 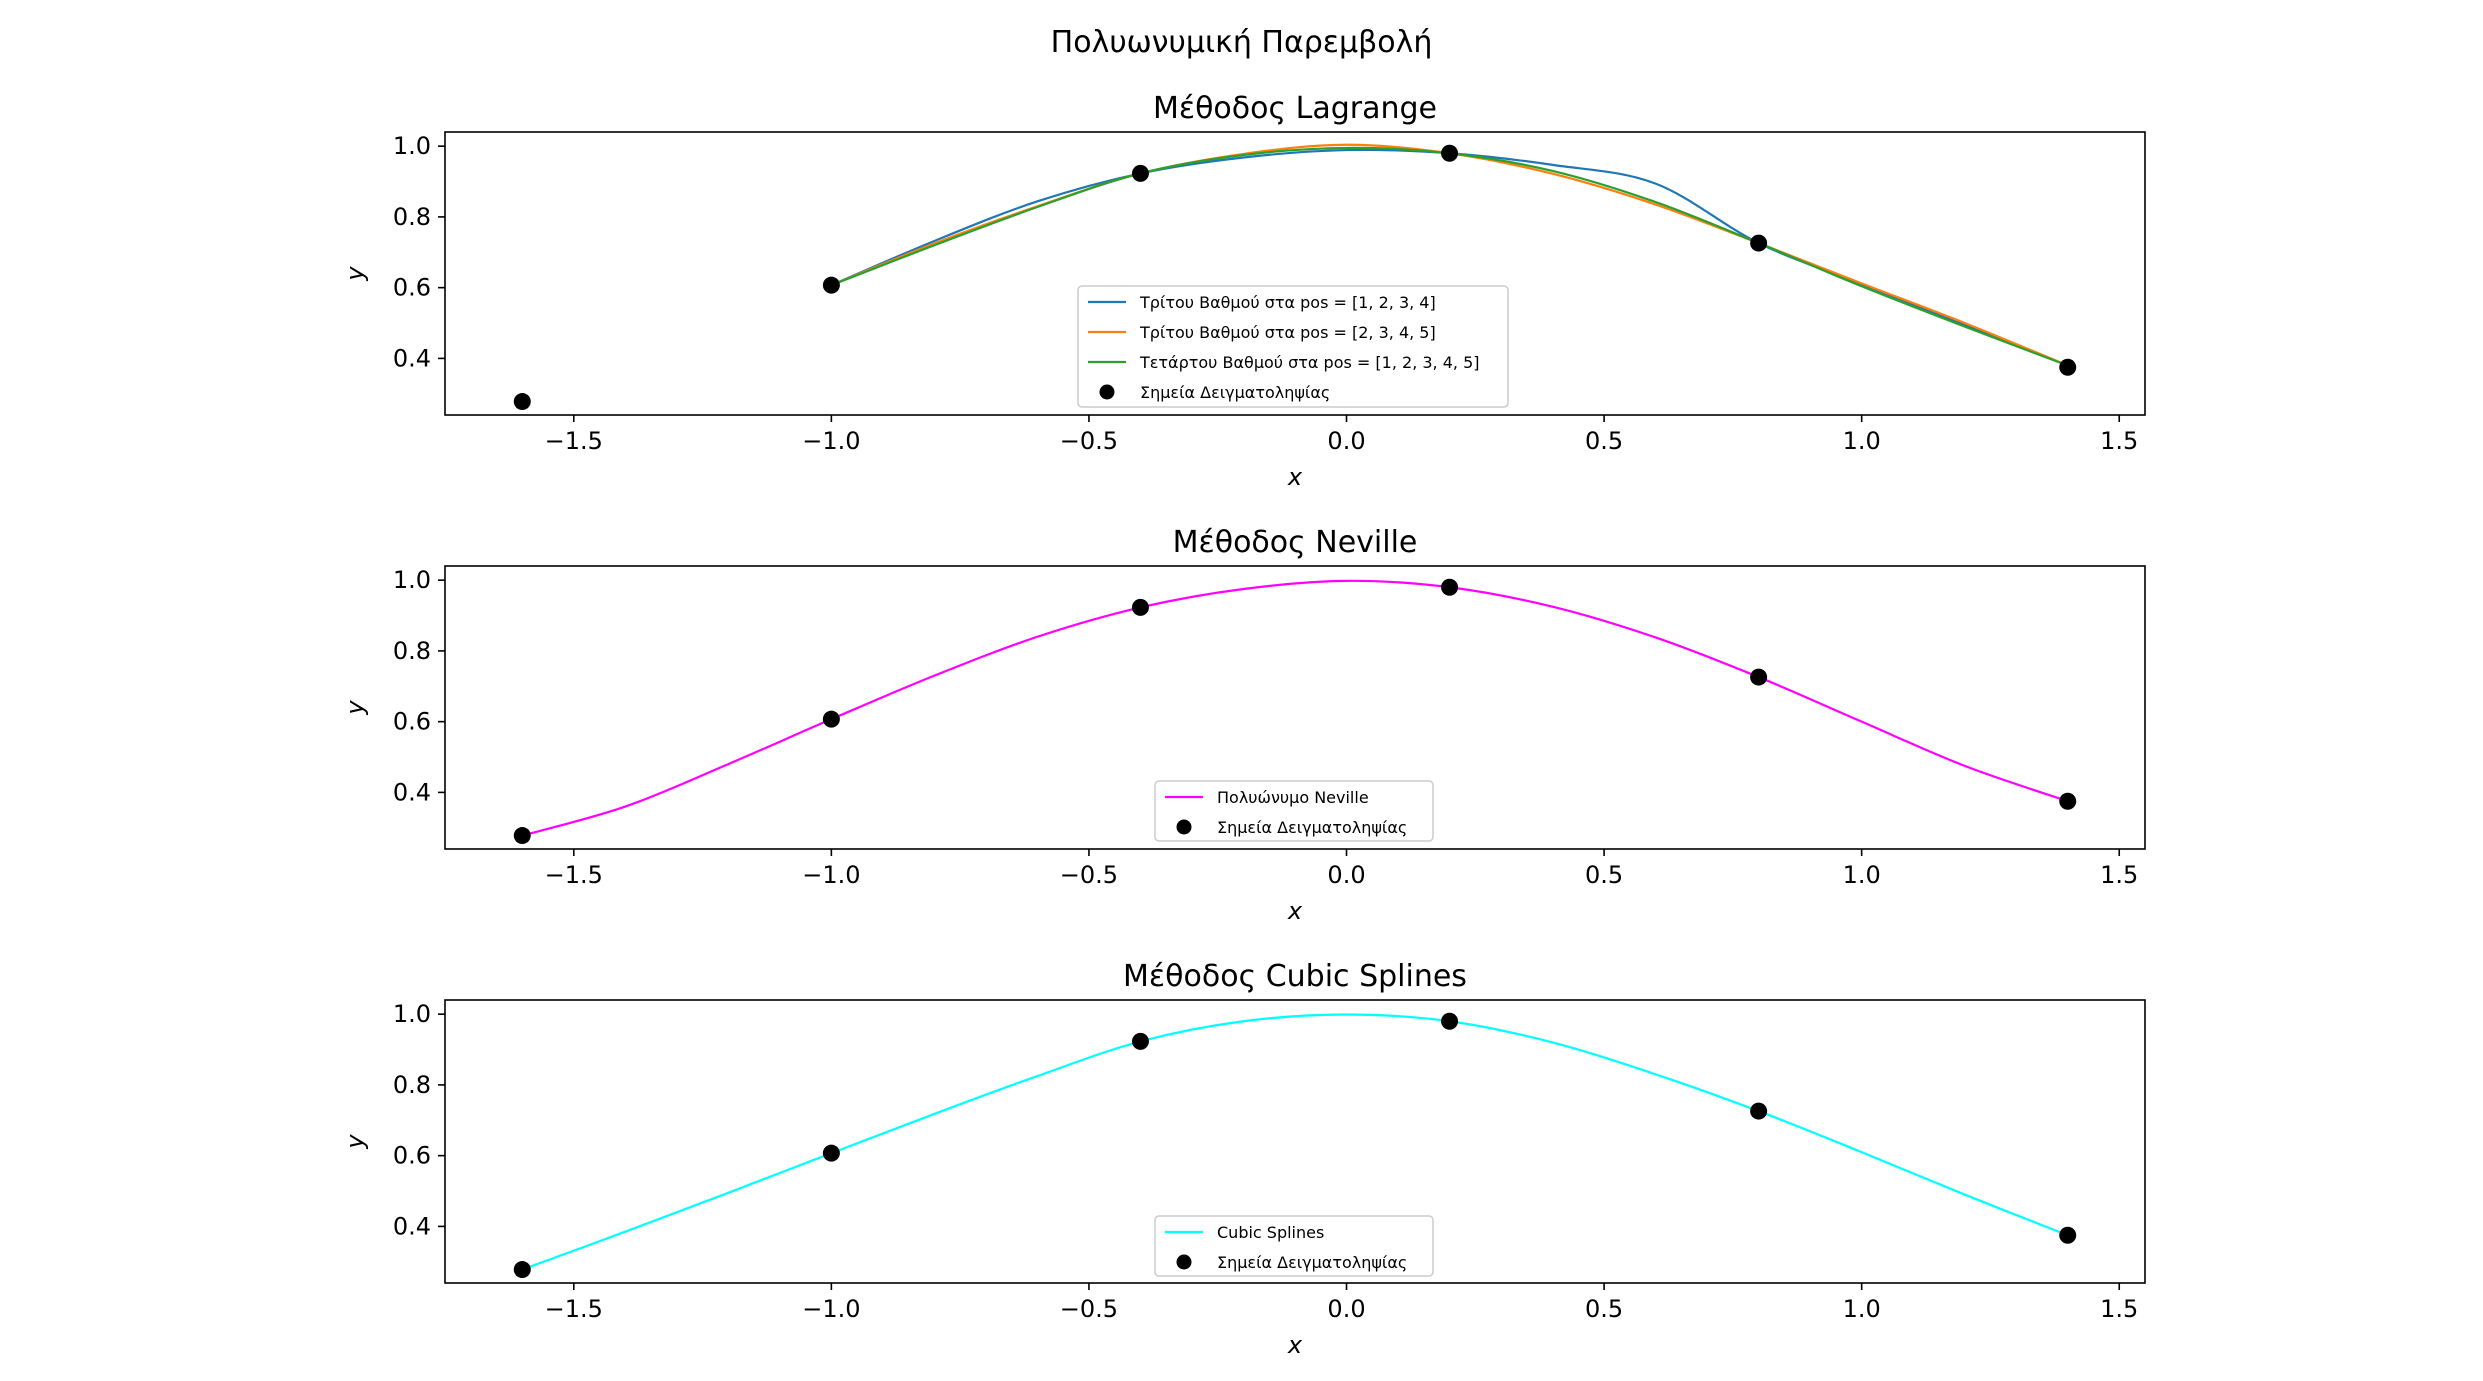 I want to click on legend: Πολυώνυμο Neville Σημεία Δειγματοληψίας, so click(x=1294, y=811).